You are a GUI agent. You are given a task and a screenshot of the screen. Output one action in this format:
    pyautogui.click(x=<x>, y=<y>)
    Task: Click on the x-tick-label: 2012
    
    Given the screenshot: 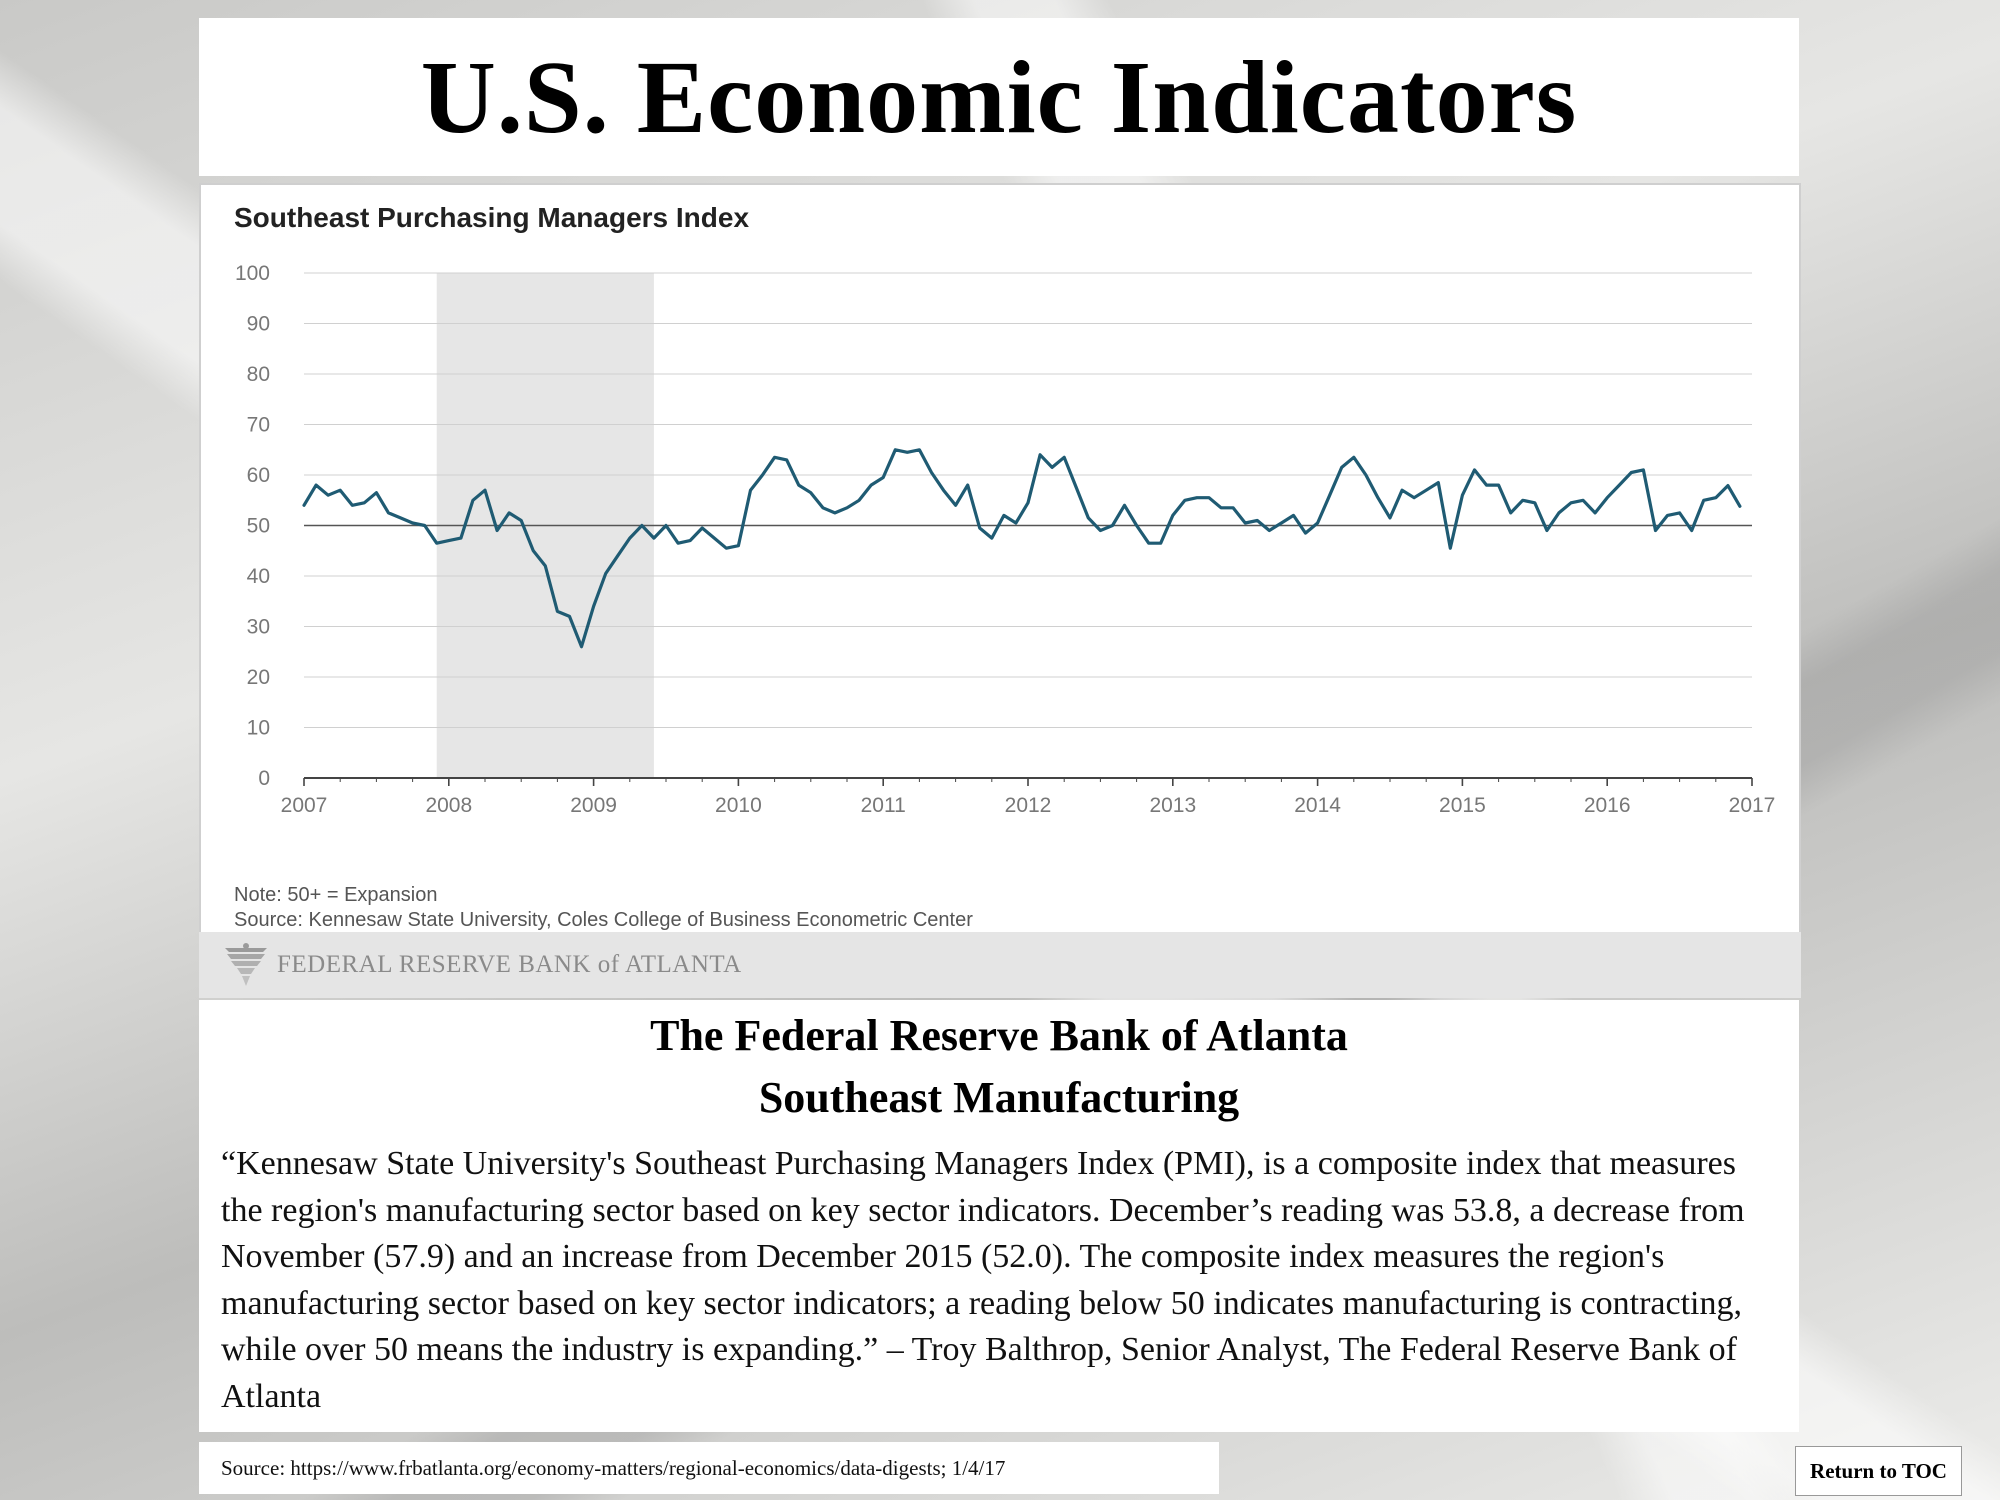 What is the action you would take?
    pyautogui.click(x=1028, y=805)
    